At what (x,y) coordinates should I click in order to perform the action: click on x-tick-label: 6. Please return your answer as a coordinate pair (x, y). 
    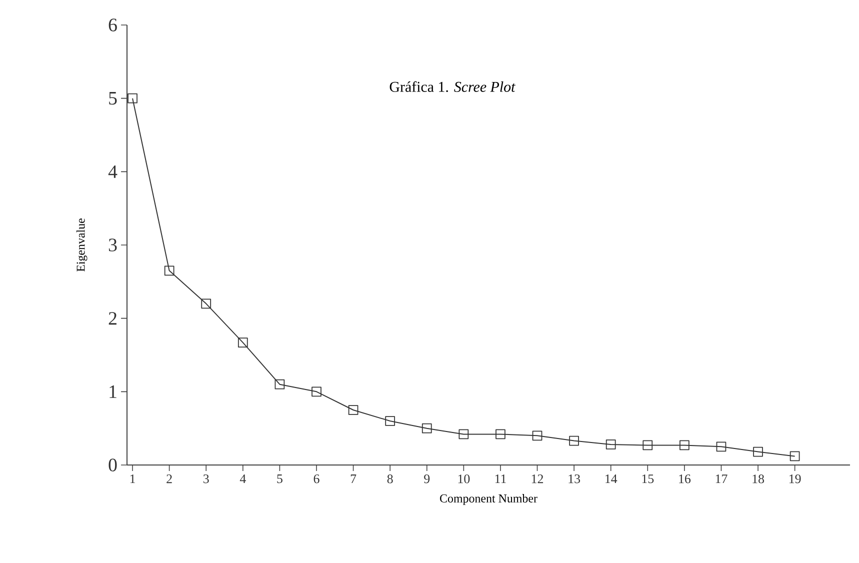
    Looking at the image, I should click on (317, 479).